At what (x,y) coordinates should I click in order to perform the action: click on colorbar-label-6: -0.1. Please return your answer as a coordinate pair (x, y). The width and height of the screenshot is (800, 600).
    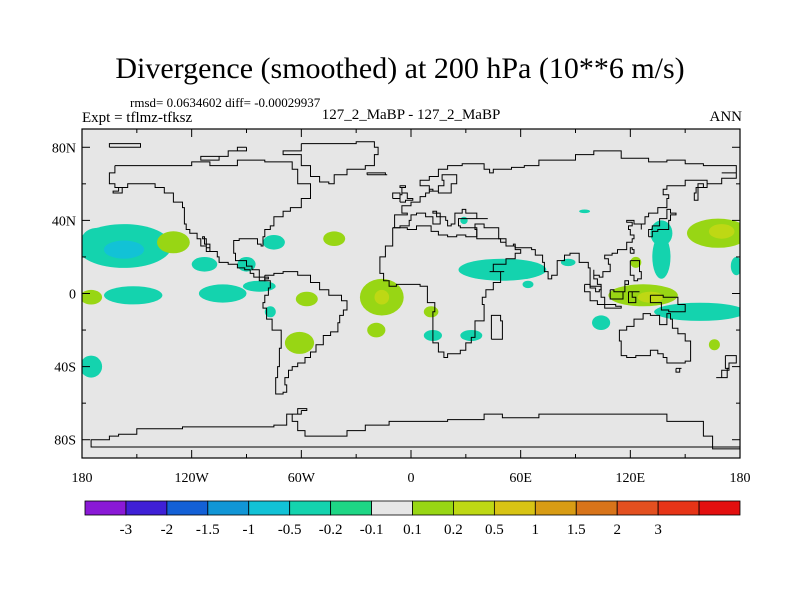
    Looking at the image, I should click on (372, 530).